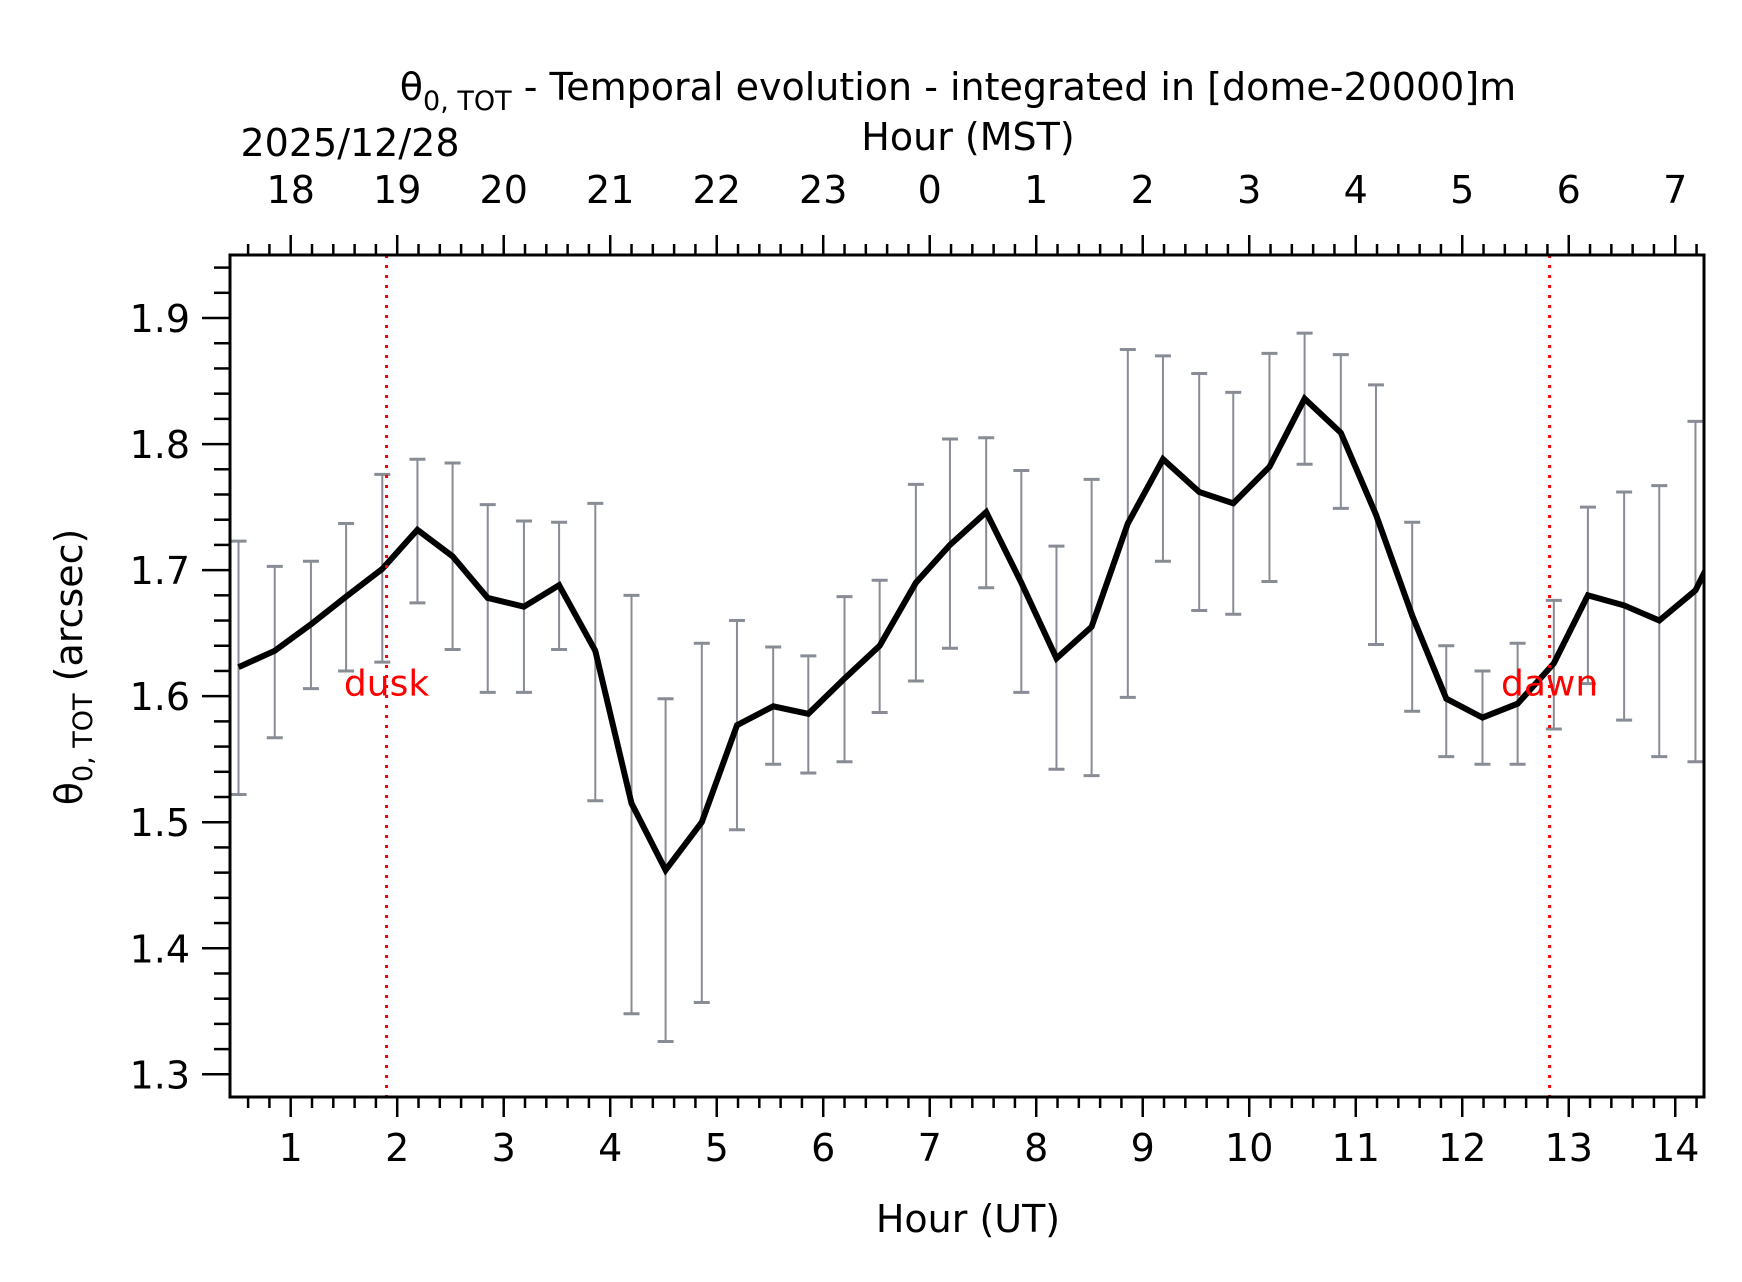 Image resolution: width=1742 pixels, height=1282 pixels. Describe the element at coordinates (1356, 1148) in the screenshot. I see `x-tick-label: 11` at that location.